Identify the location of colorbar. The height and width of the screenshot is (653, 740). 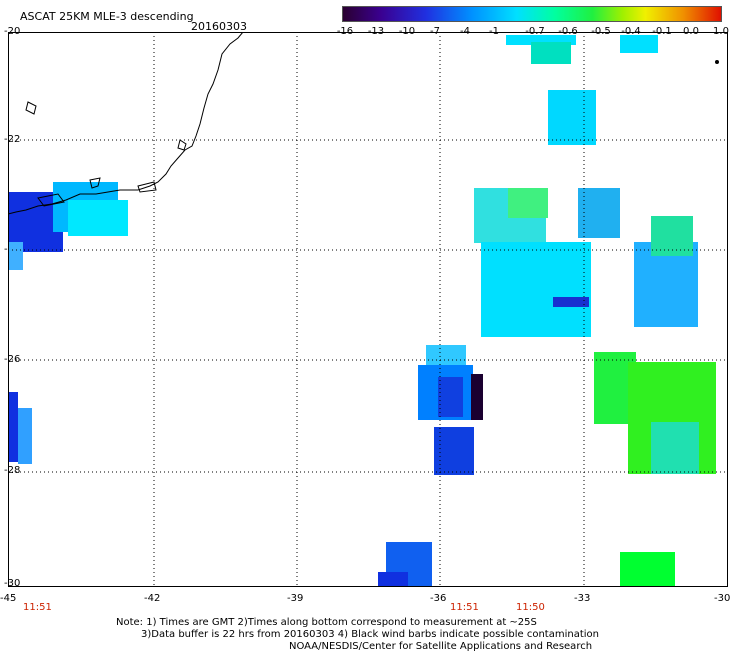
(532, 14).